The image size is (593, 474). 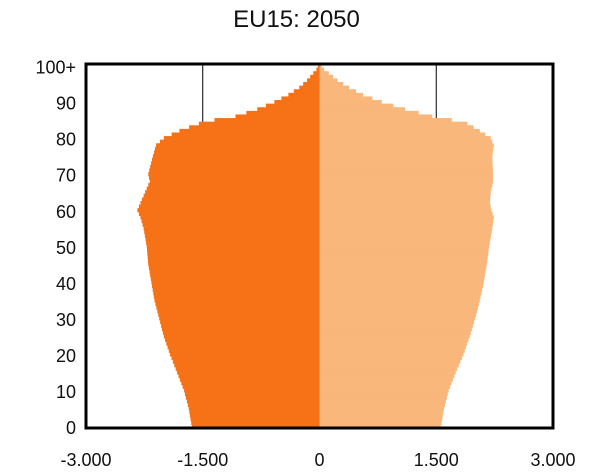 I want to click on y-tick-label: 40, so click(x=66, y=284).